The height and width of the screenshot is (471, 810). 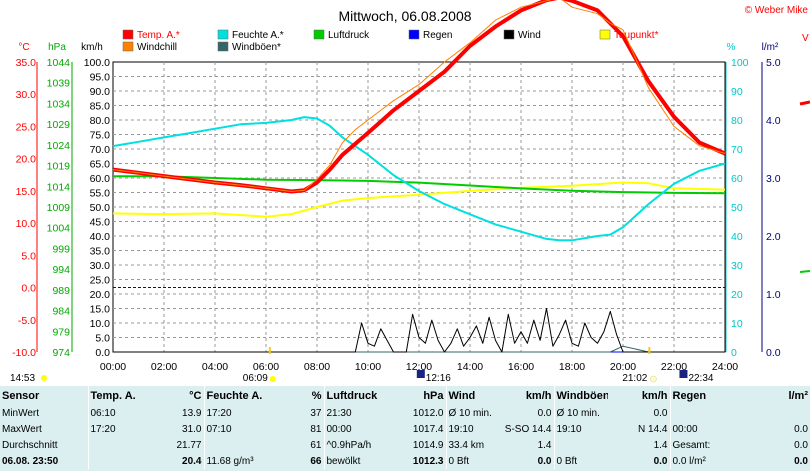 What do you see at coordinates (59, 229) in the screenshot?
I see `axis-tick-hpa: 1004` at bounding box center [59, 229].